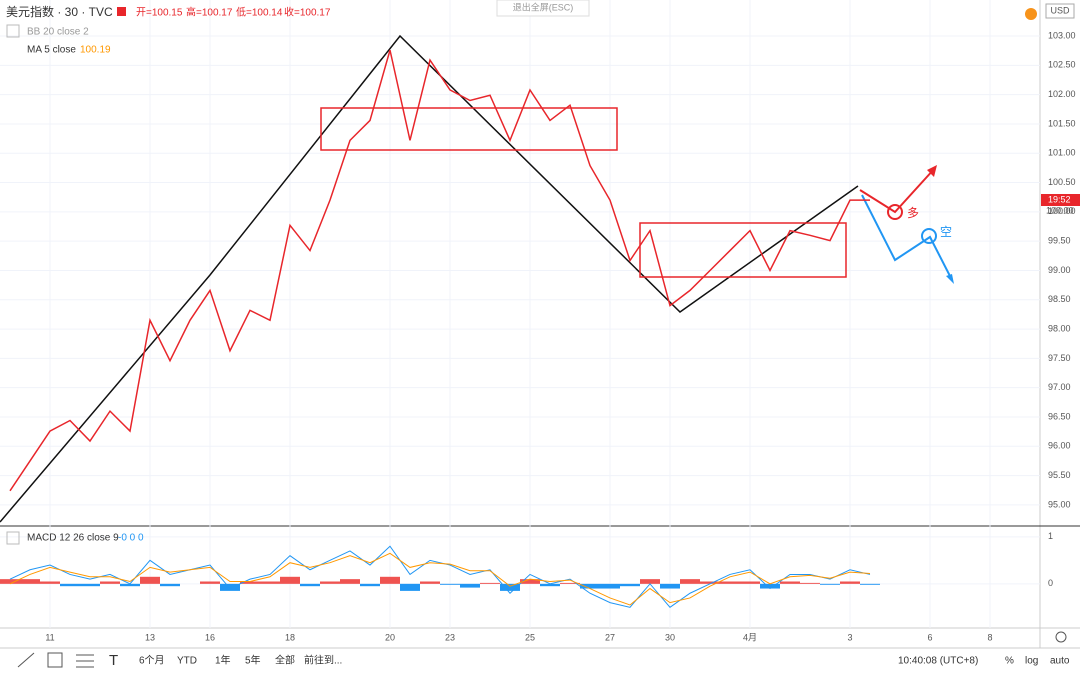 This screenshot has width=1080, height=680. I want to click on price-tag, so click(1060, 200).